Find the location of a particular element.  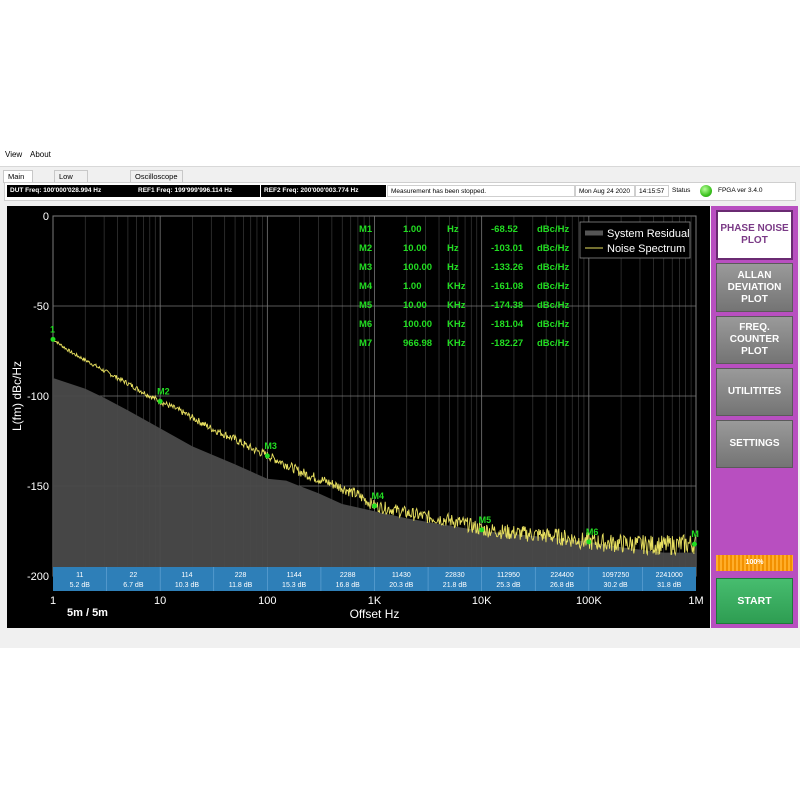

marker-table-value: -103.01 is located at coordinates (507, 248).